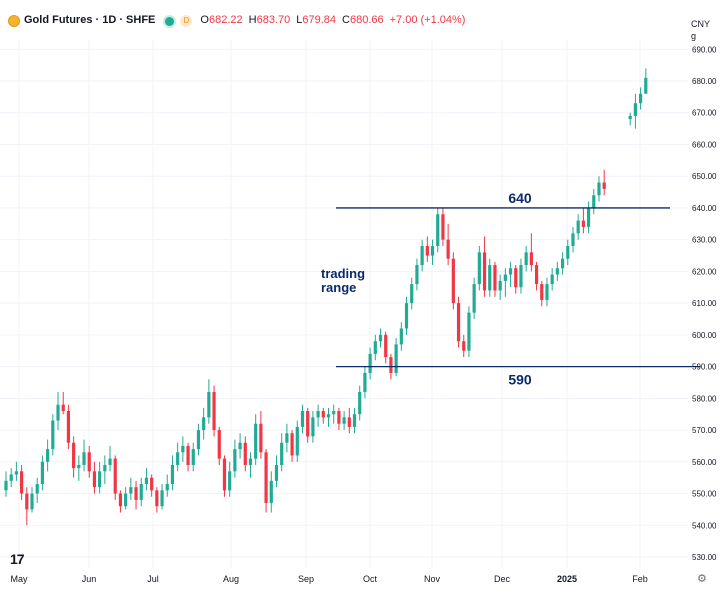 This screenshot has width=726, height=594. What do you see at coordinates (702, 579) in the screenshot?
I see `settings-icon: ⚙` at bounding box center [702, 579].